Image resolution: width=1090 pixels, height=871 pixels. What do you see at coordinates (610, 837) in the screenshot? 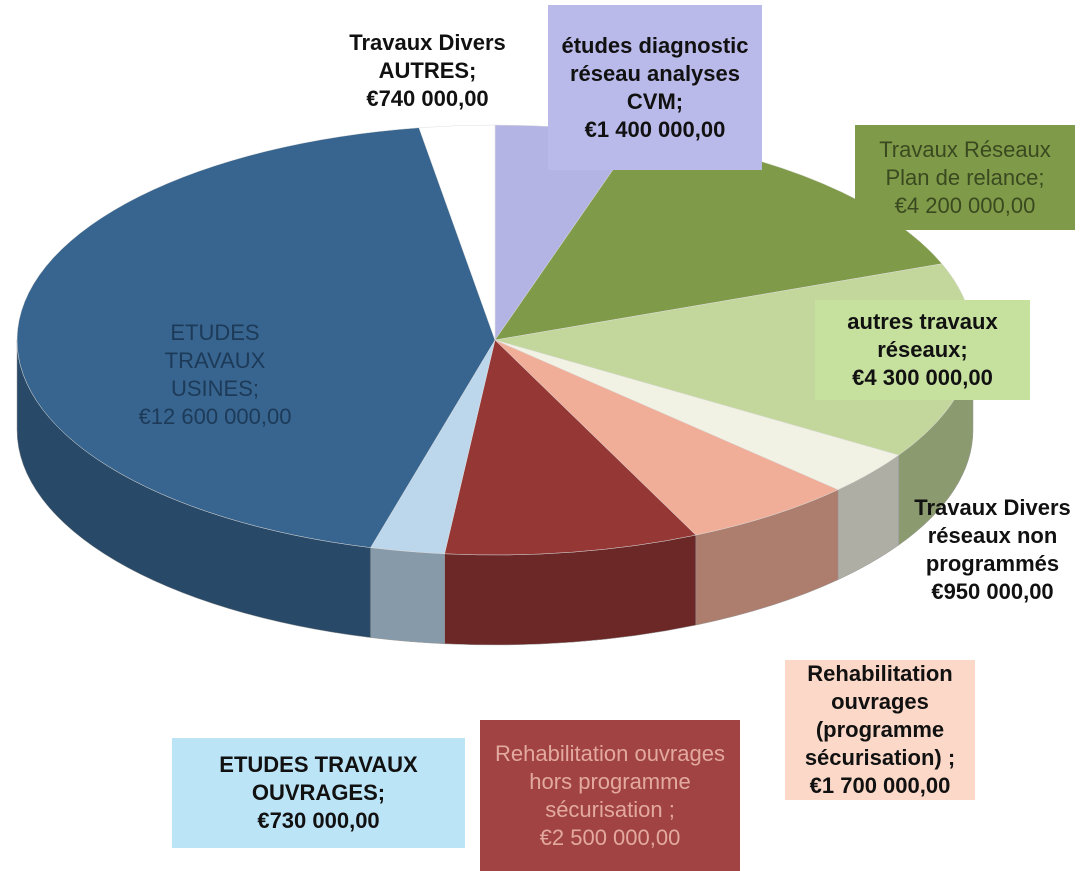
I see `value-label: €2 500 000,00` at bounding box center [610, 837].